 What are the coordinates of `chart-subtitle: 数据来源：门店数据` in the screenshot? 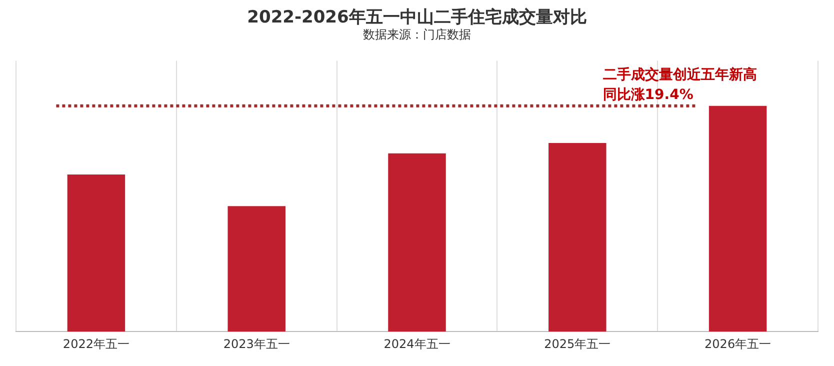 It's located at (417, 35).